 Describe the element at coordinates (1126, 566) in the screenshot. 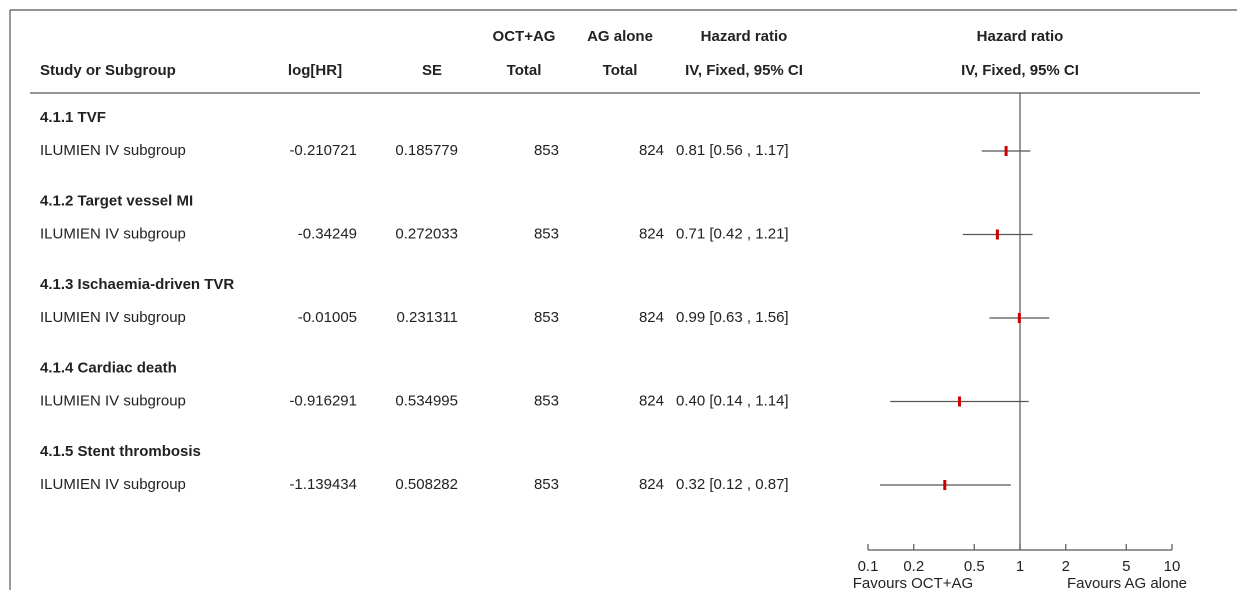

I see `x-tick-label: 5` at that location.